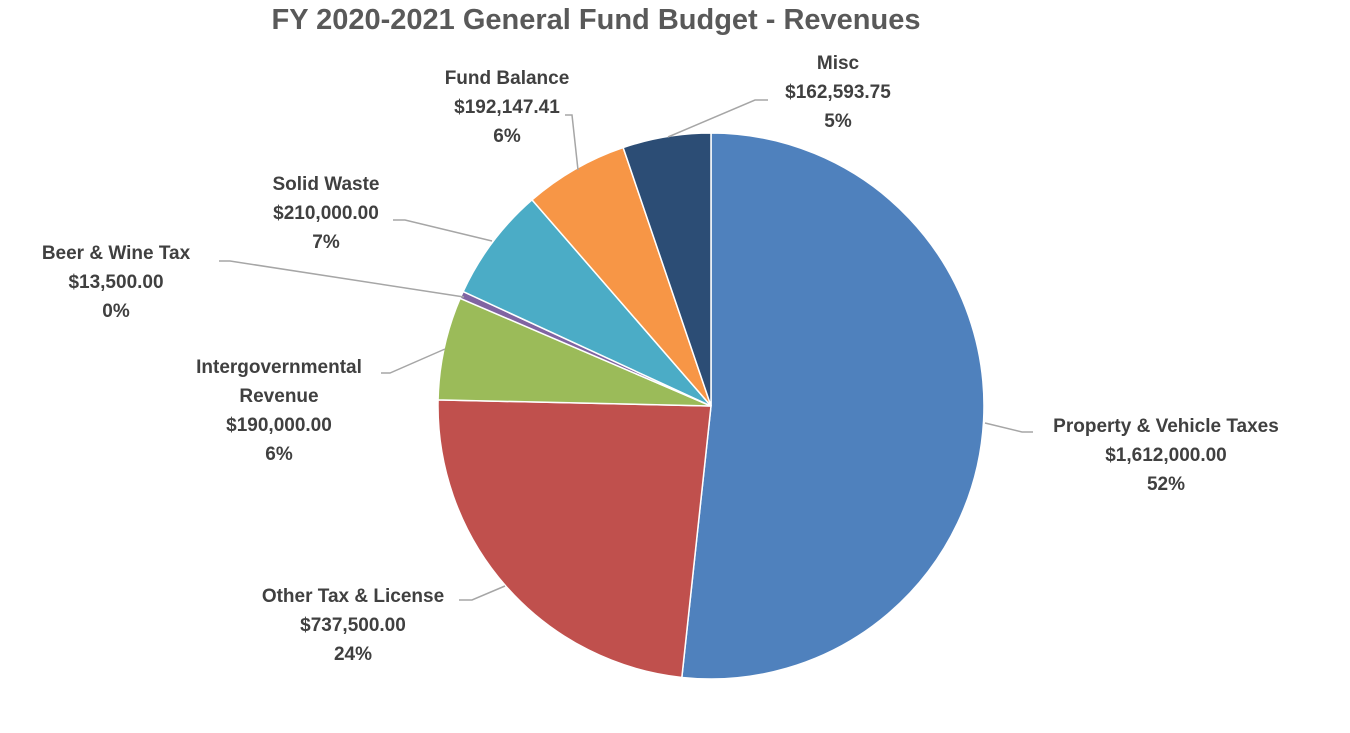  Describe the element at coordinates (116, 282) in the screenshot. I see `data-label-beer-wine-tax: Beer & Wine Tax $13,500.00 0%` at that location.